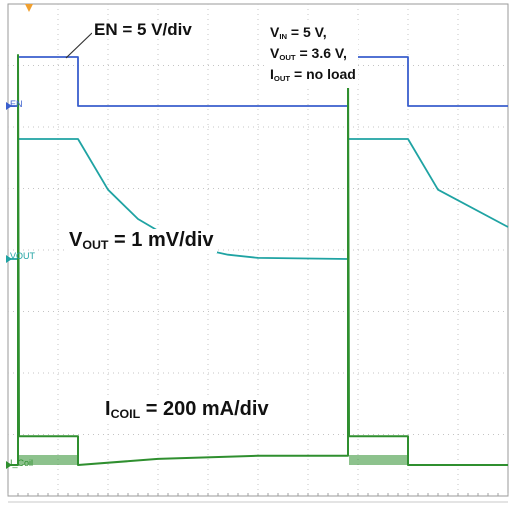  I want to click on trigger-marker, so click(29, 8).